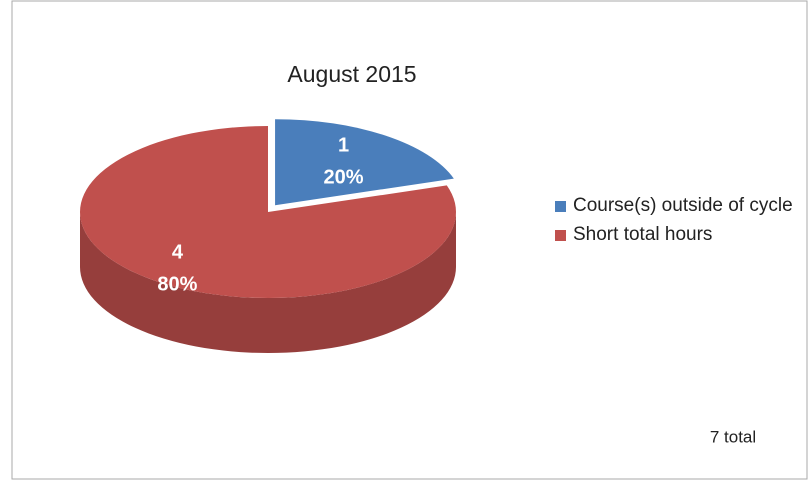 The height and width of the screenshot is (493, 808). I want to click on slice-top, so click(364, 162).